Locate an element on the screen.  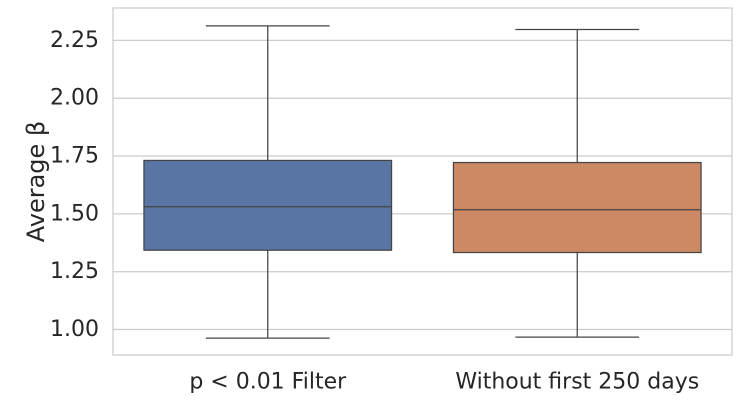
y-tick-label: 1.25 is located at coordinates (74, 271).